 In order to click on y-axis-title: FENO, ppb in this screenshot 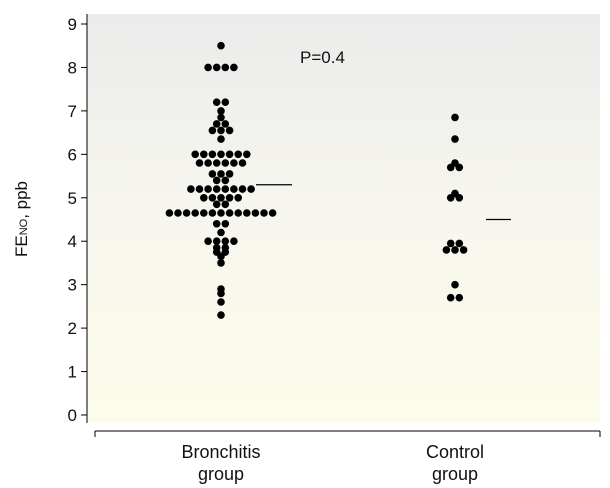, I will do `click(21, 219)`.